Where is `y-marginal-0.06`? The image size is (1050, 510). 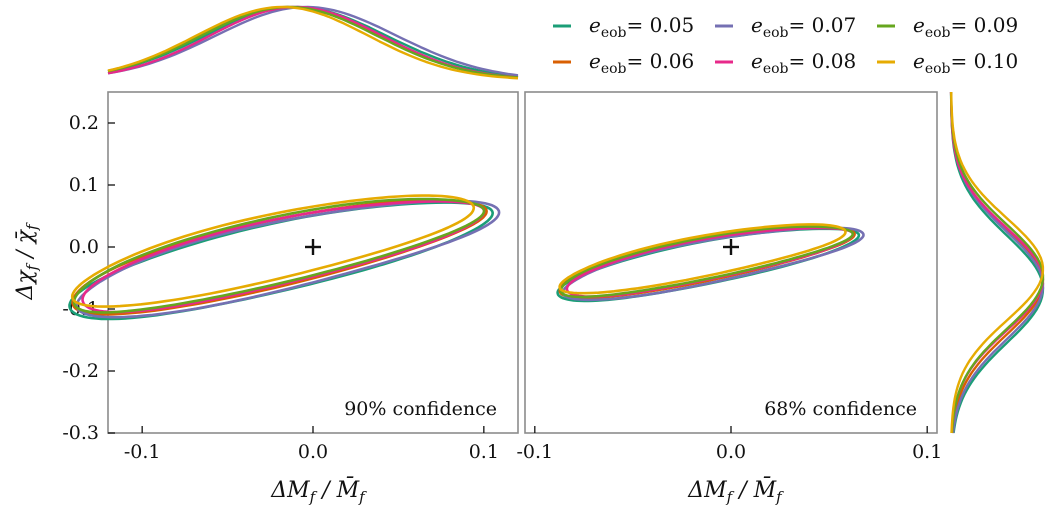
y-marginal-0.06 is located at coordinates (997, 262).